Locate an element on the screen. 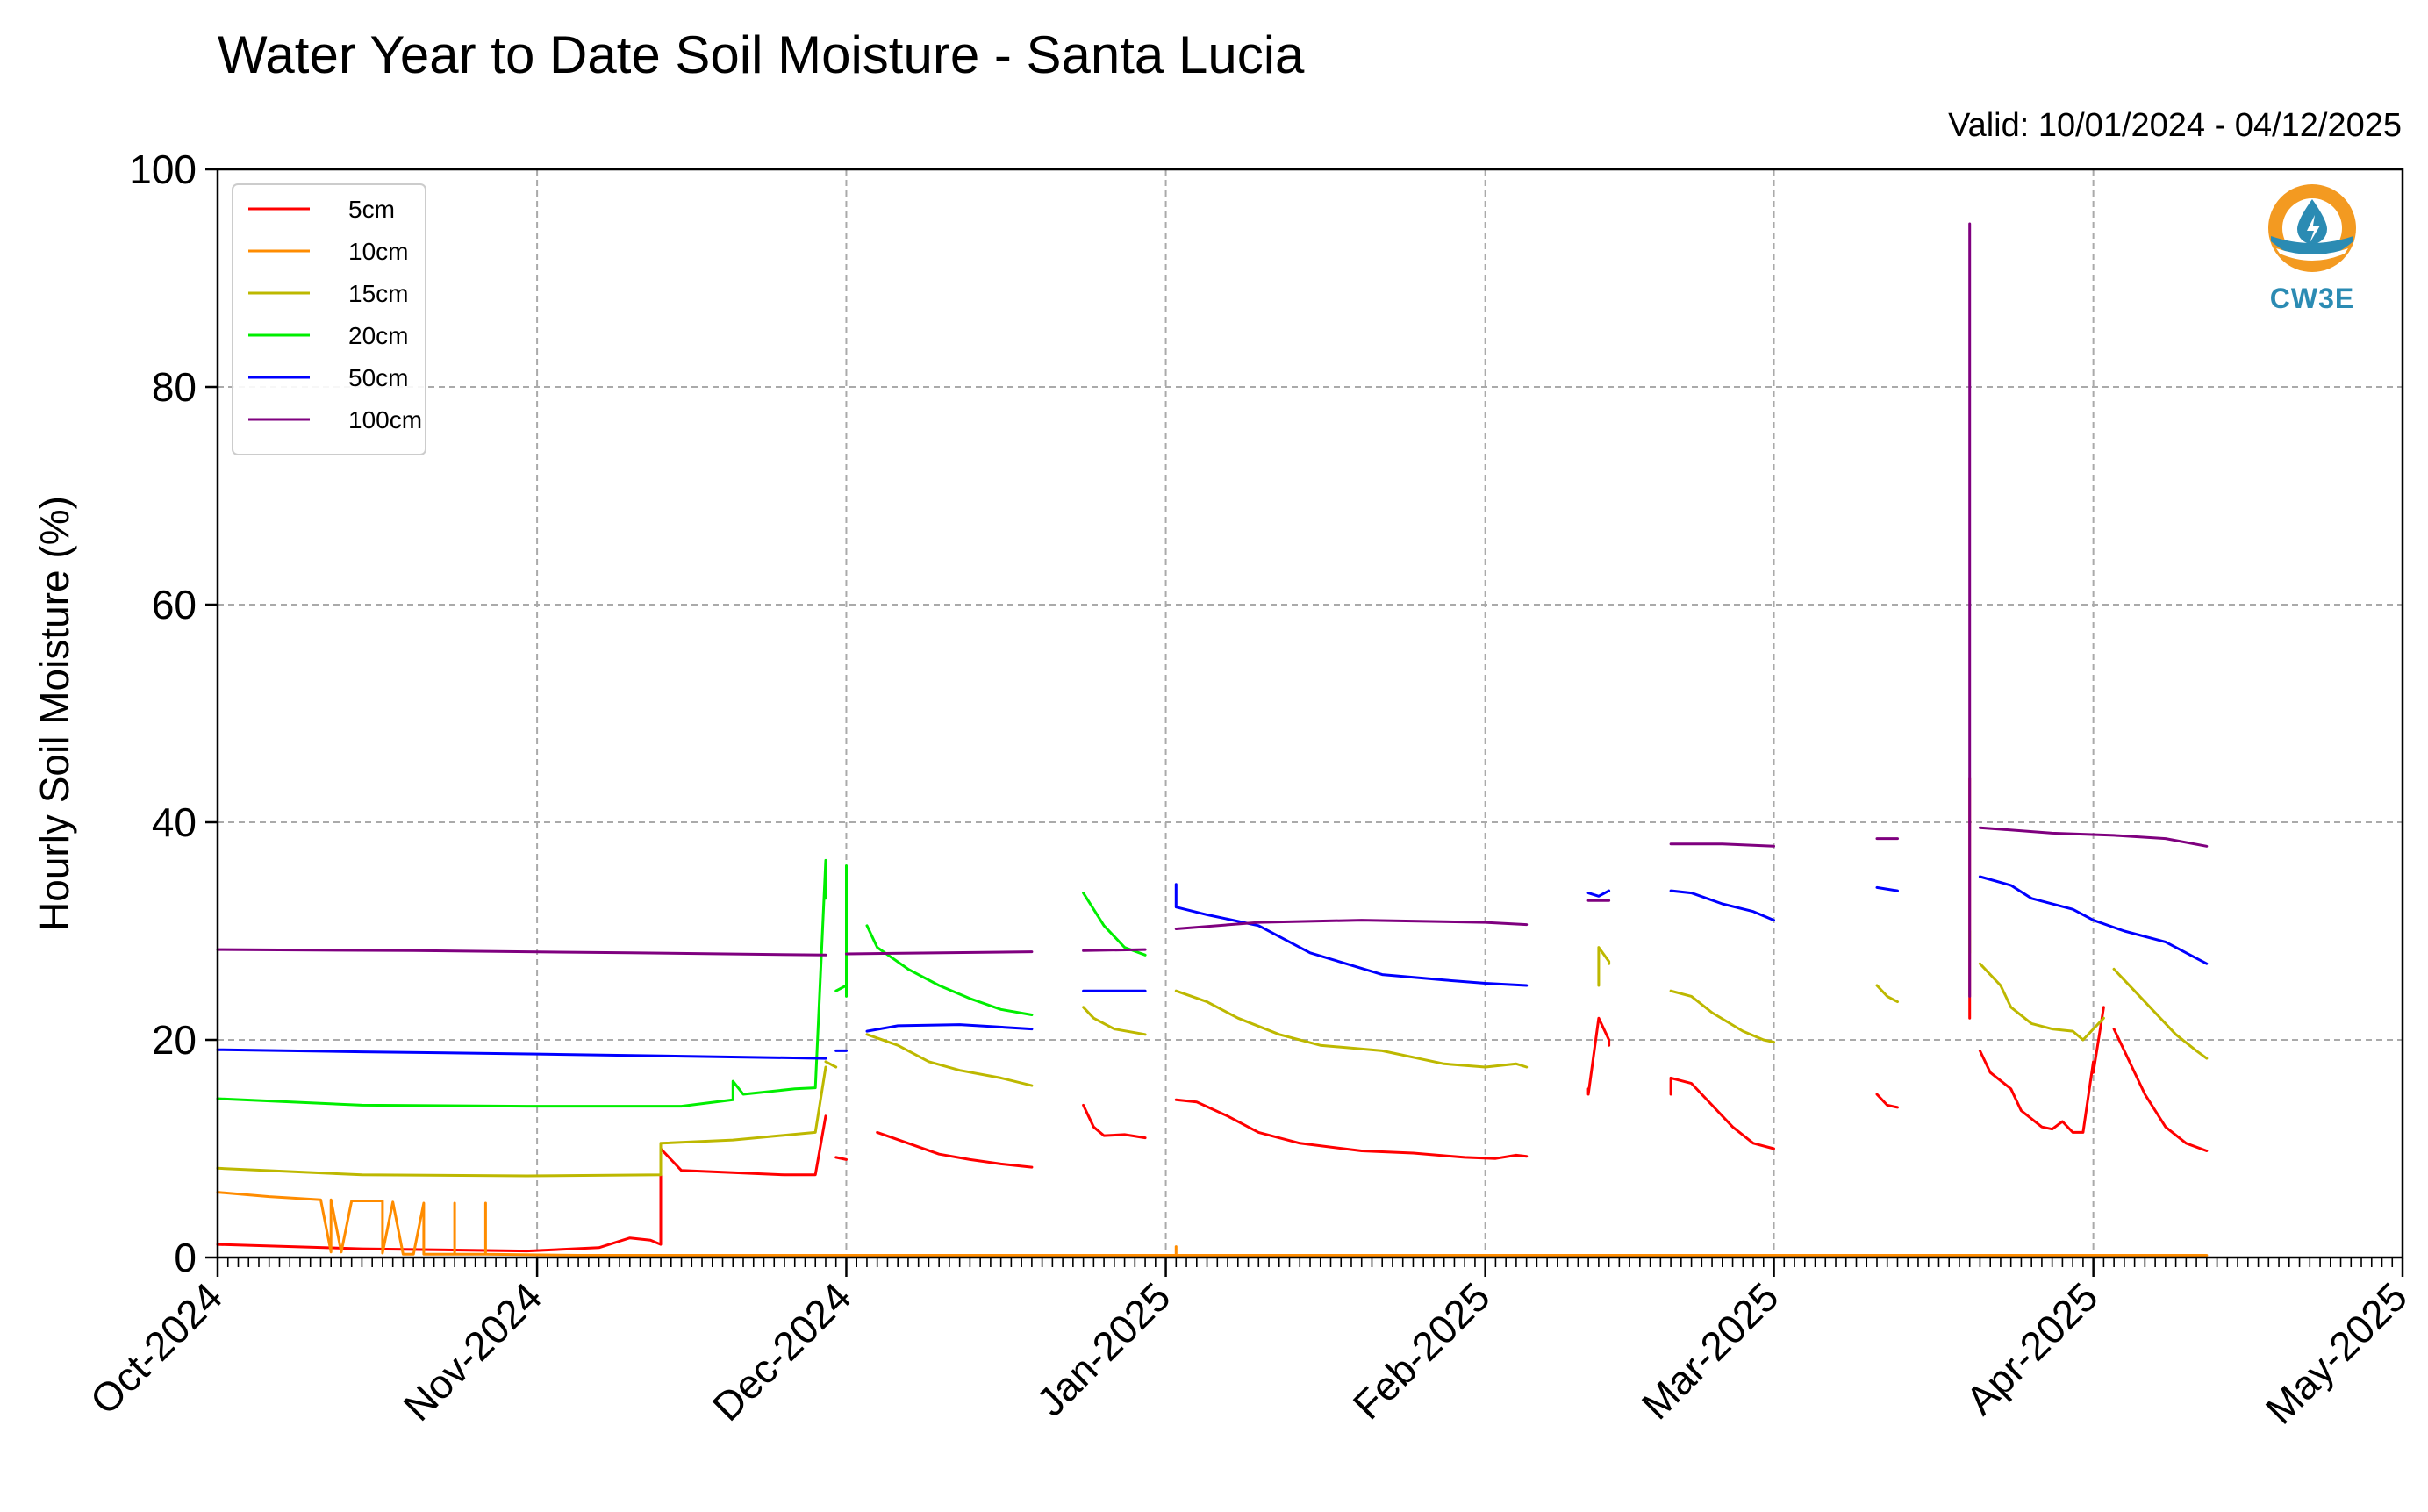 The width and height of the screenshot is (2428, 1512). legend-label-50cm: 50cm is located at coordinates (378, 378).